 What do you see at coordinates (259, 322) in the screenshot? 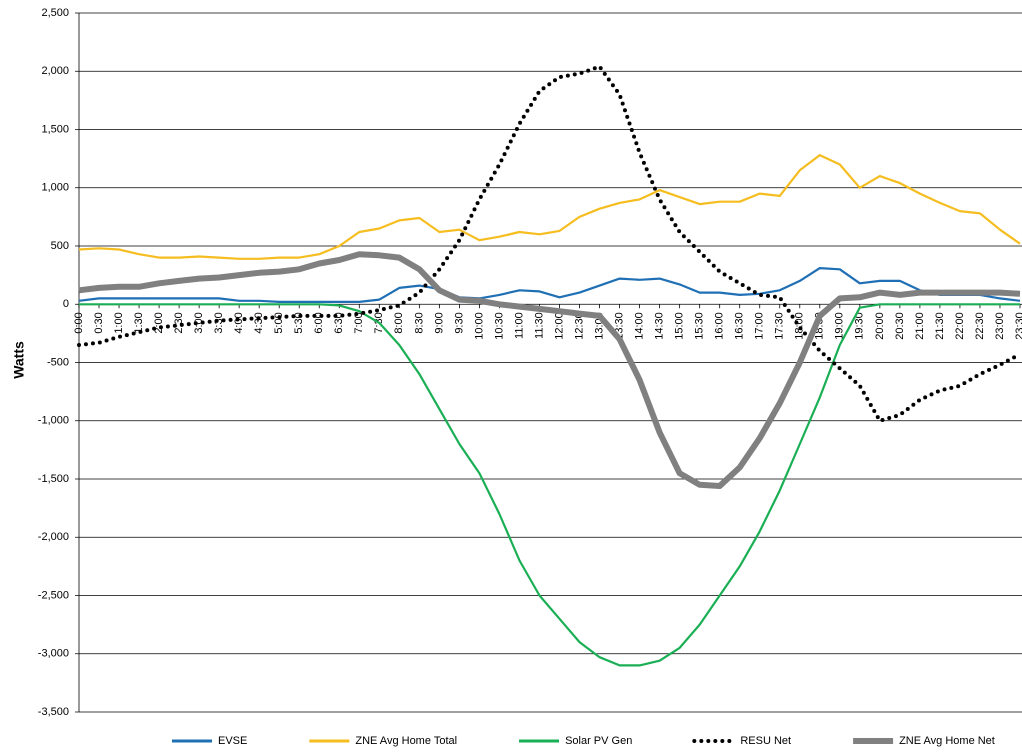
I see `x-tick-label: 4:30` at bounding box center [259, 322].